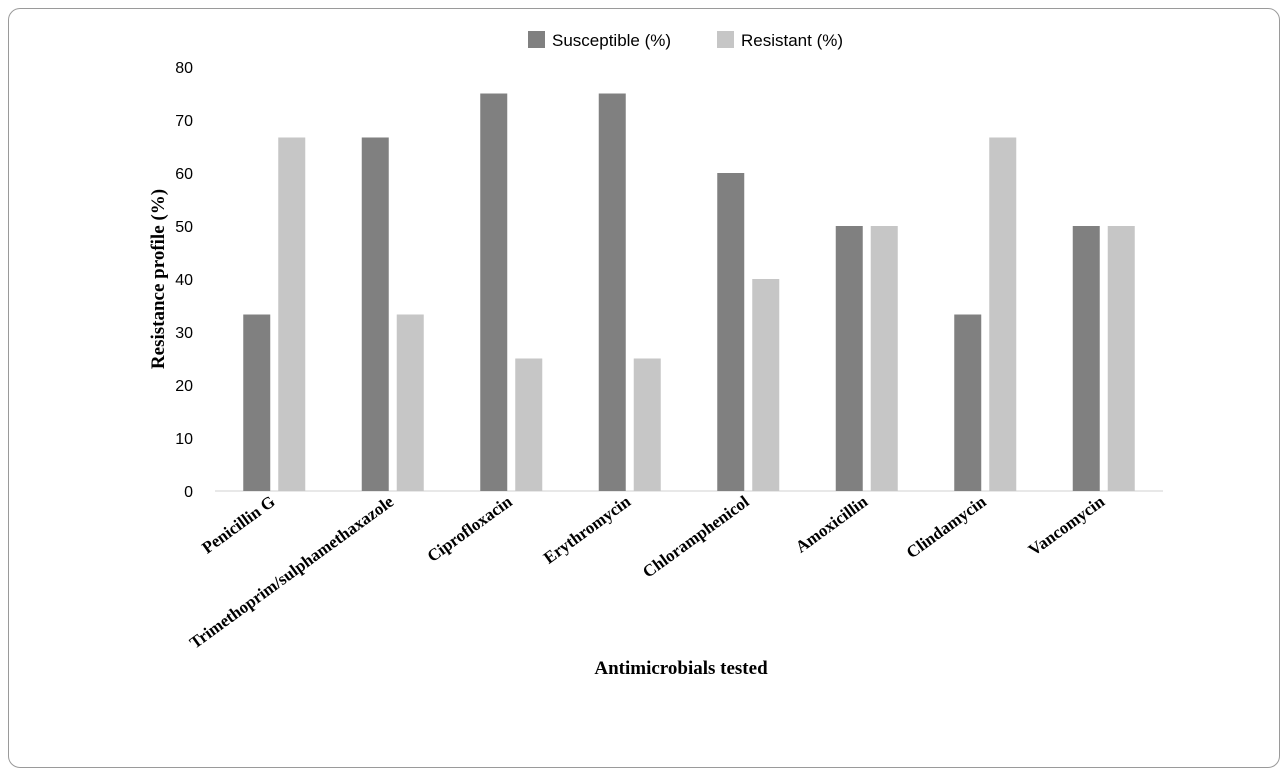 The image size is (1287, 768). I want to click on x-tick-label: Penicillin G, so click(238, 525).